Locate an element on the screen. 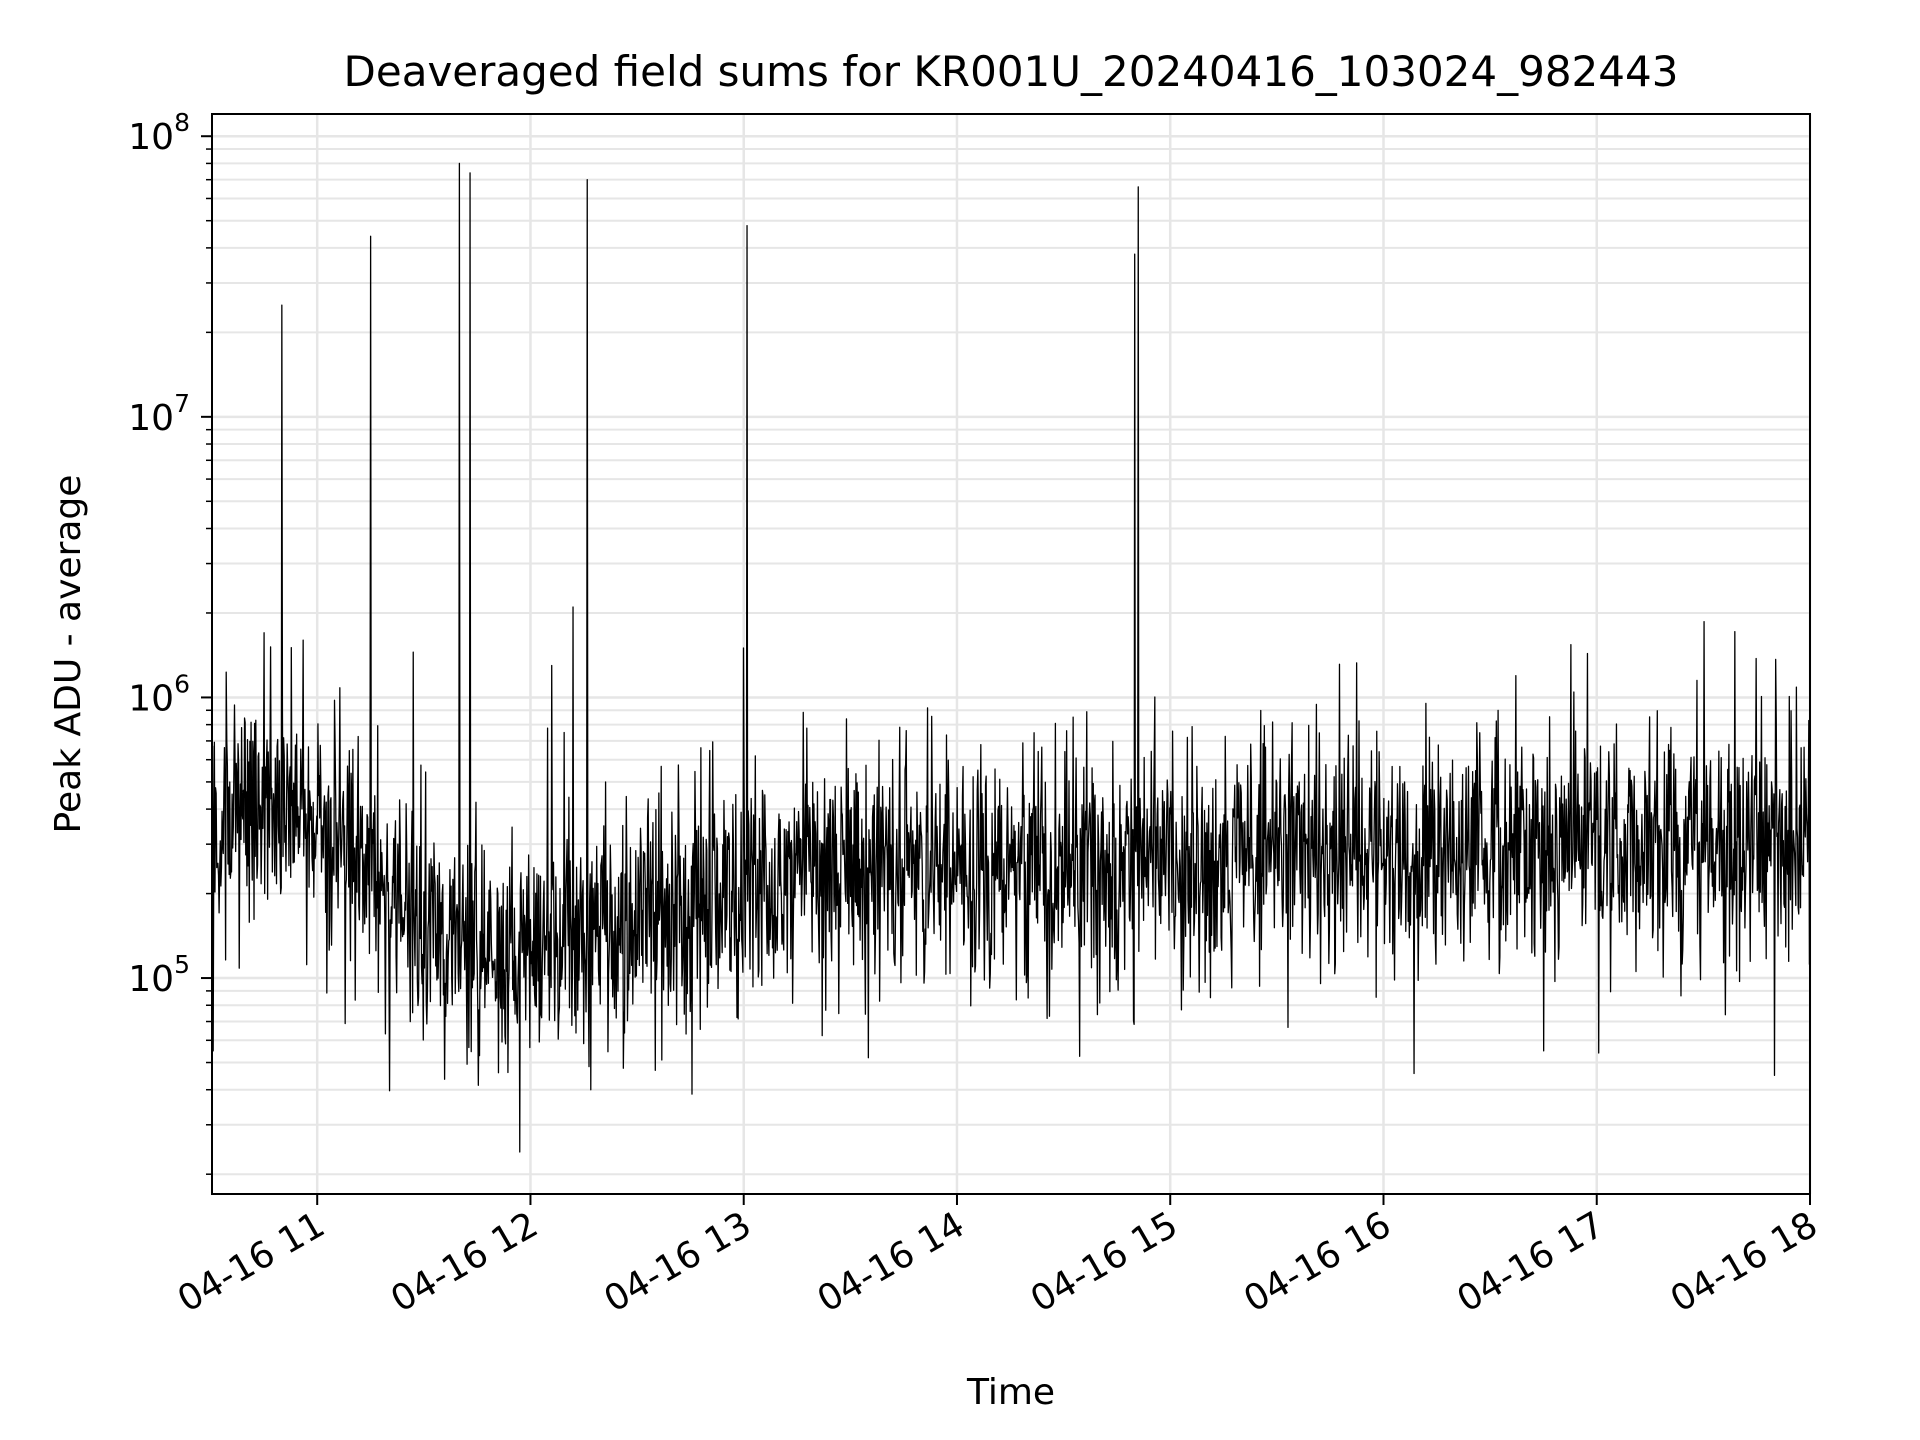 This screenshot has width=1920, height=1440. y-tick-label: 10⁷ is located at coordinates (159, 414).